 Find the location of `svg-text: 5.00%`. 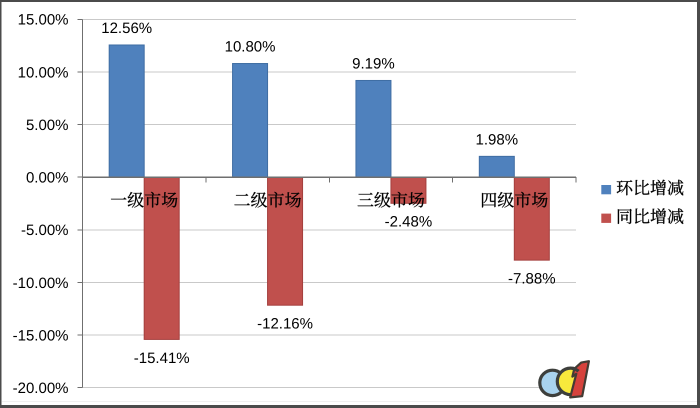

svg-text: 5.00% is located at coordinates (47, 125).